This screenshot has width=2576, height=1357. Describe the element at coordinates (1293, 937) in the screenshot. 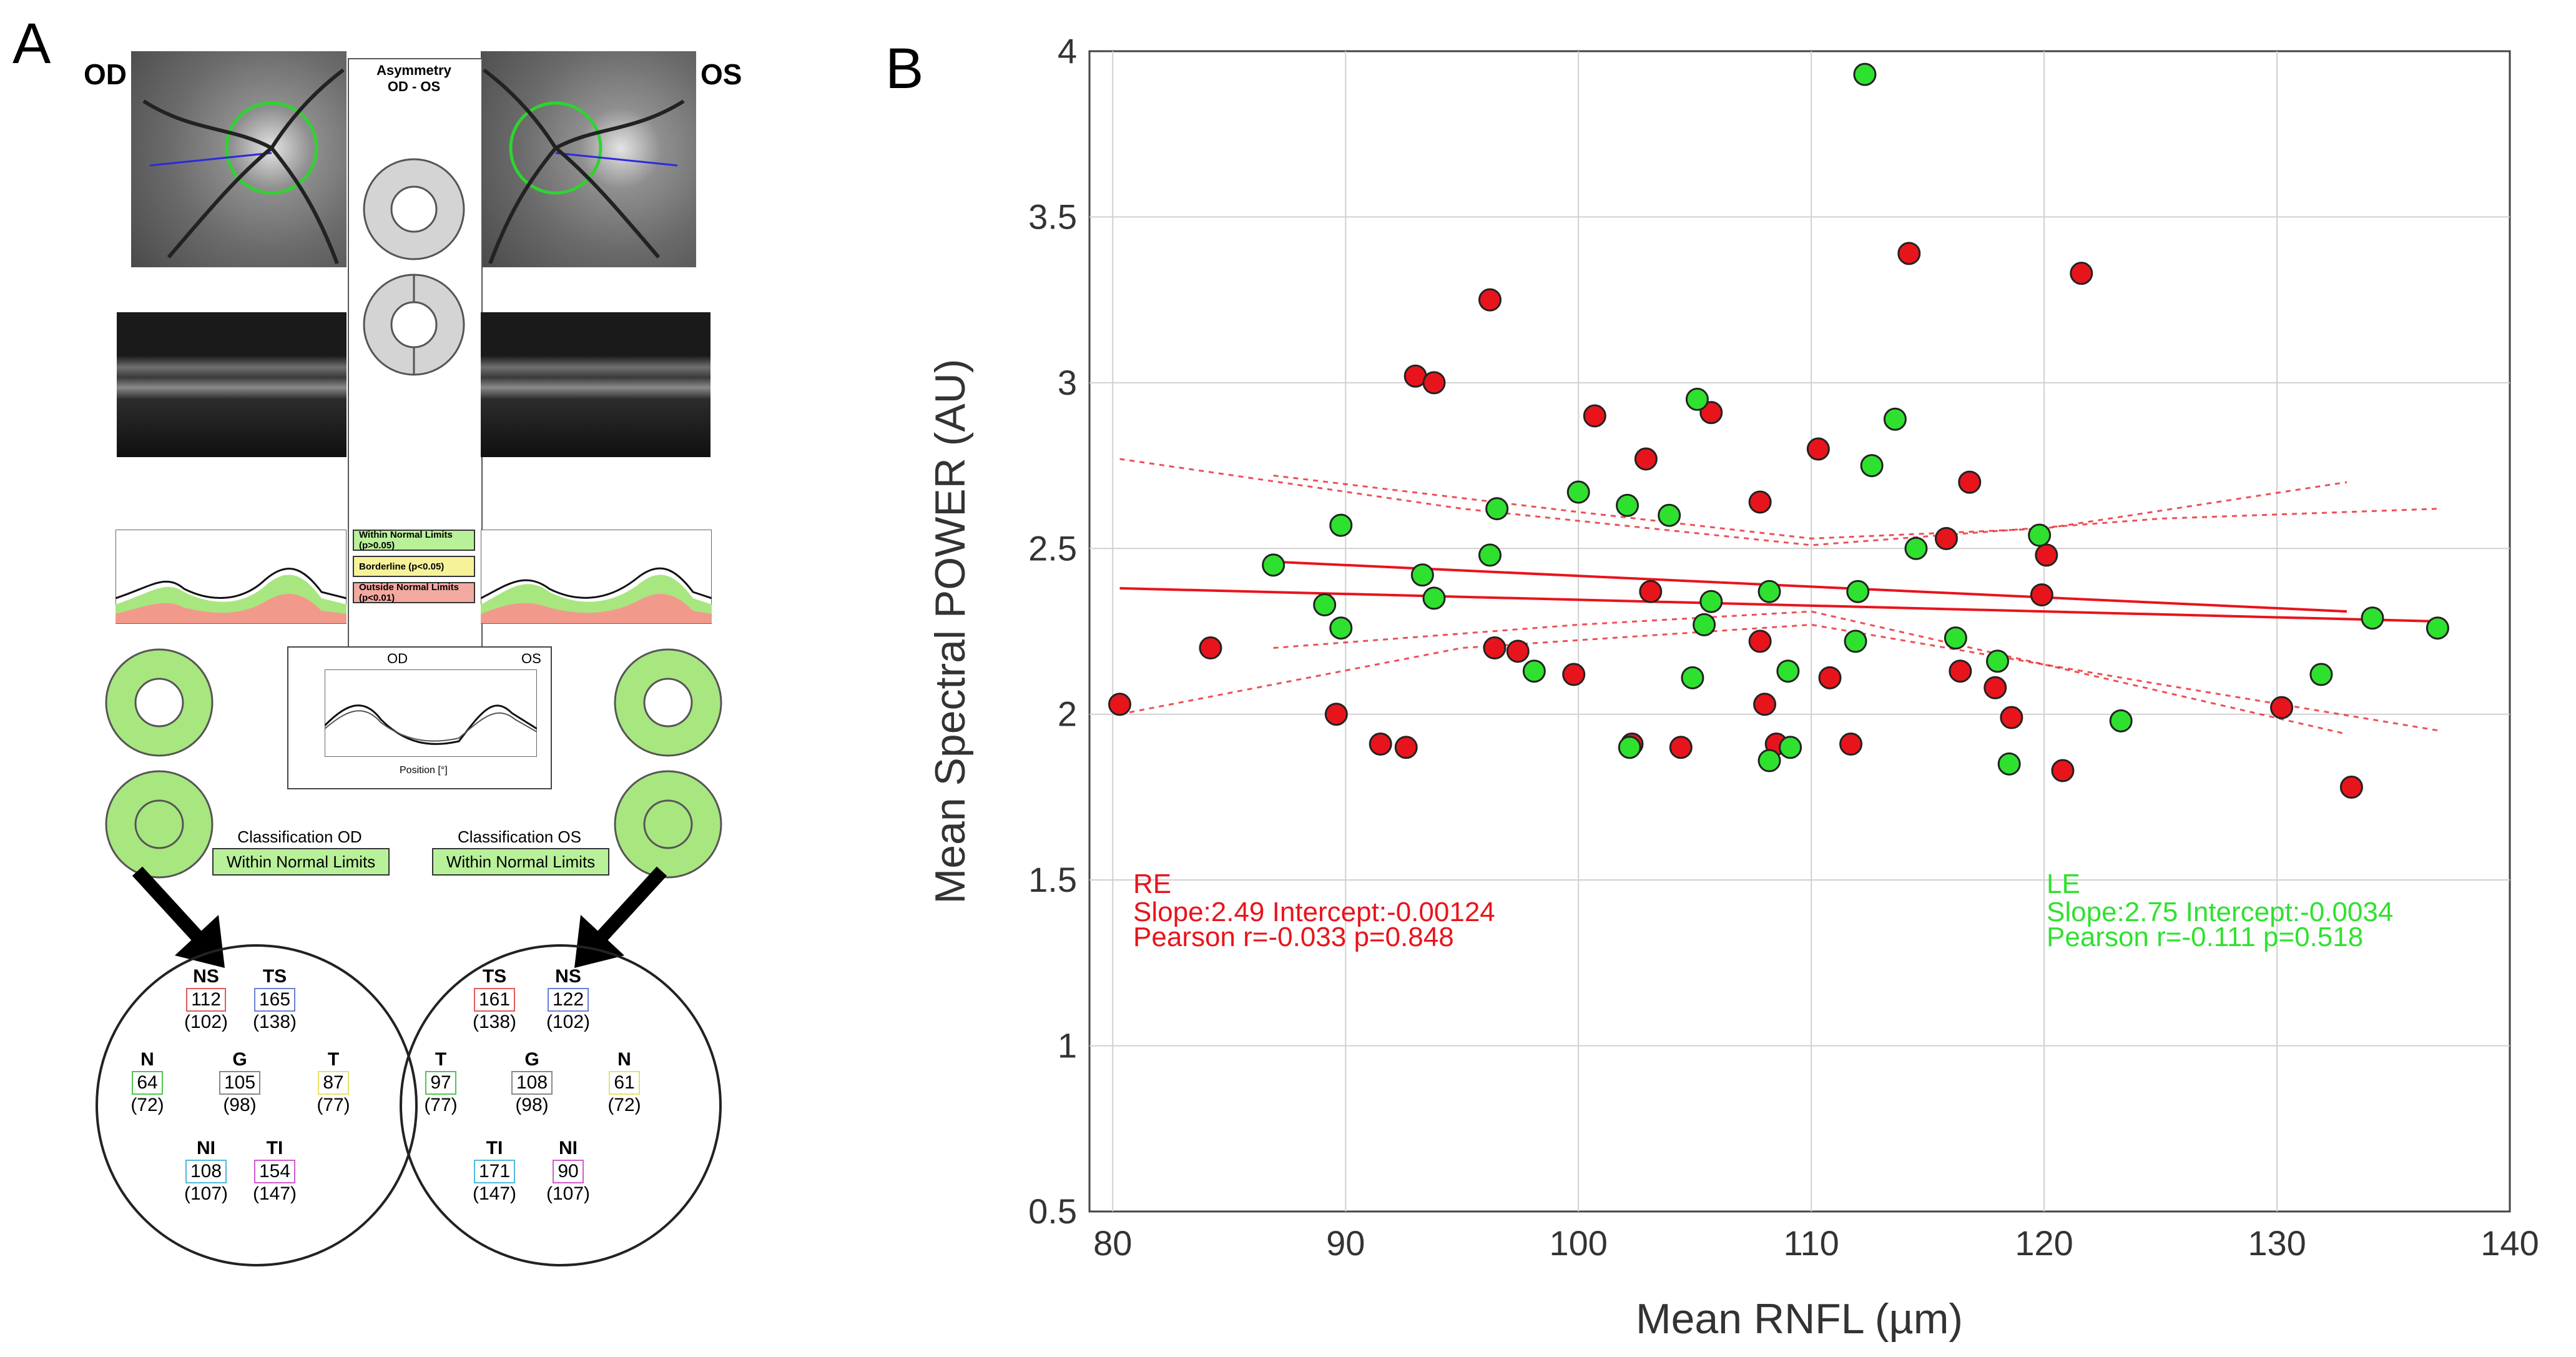

I see `re-annotation-pearson: Pearson r=-0.033 p=0.848` at that location.